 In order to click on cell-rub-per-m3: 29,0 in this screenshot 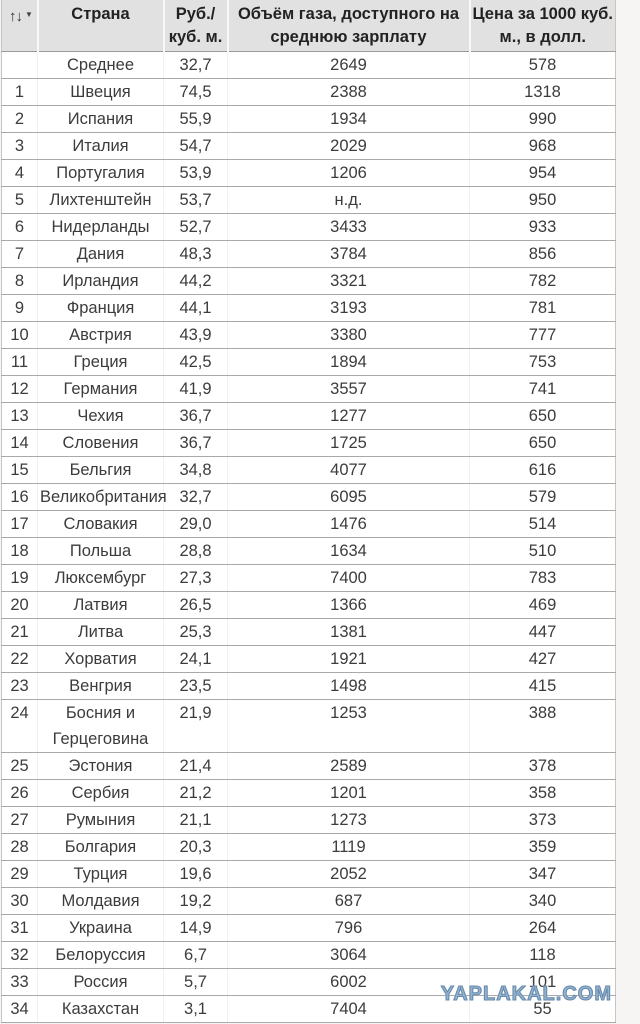, I will do `click(195, 524)`.